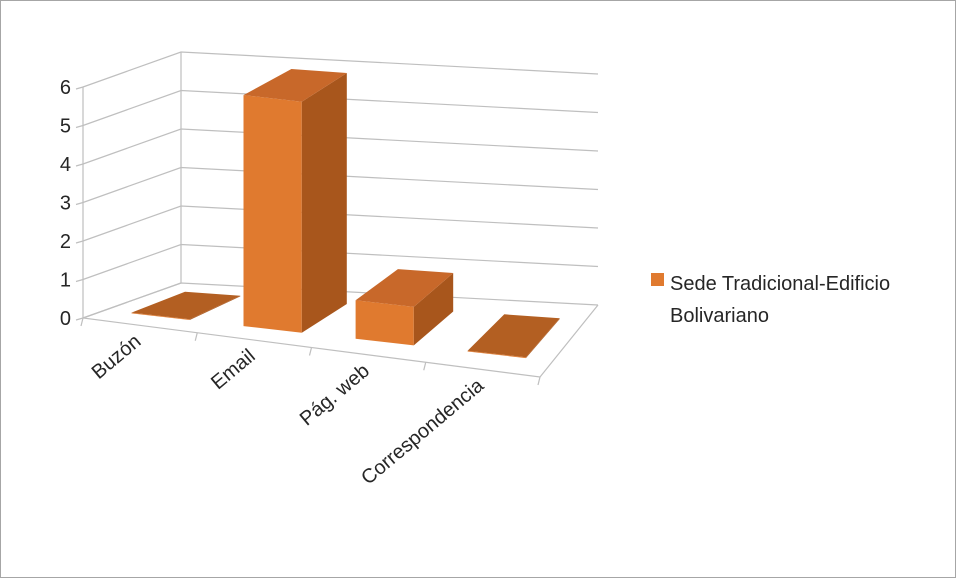 This screenshot has height=578, width=956. What do you see at coordinates (65, 88) in the screenshot?
I see `y-tick-label-6: 6` at bounding box center [65, 88].